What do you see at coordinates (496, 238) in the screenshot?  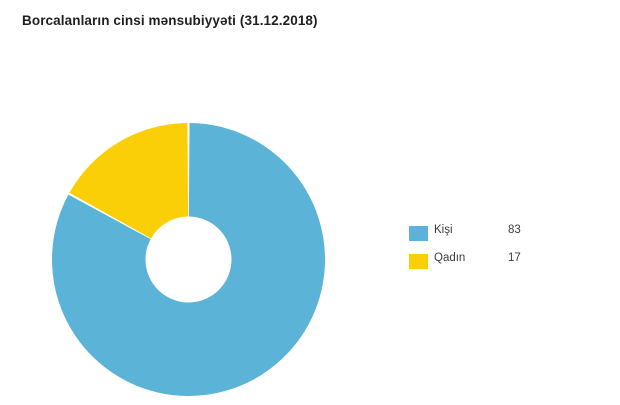 I see `legend-item-kisi: Kişi 83` at bounding box center [496, 238].